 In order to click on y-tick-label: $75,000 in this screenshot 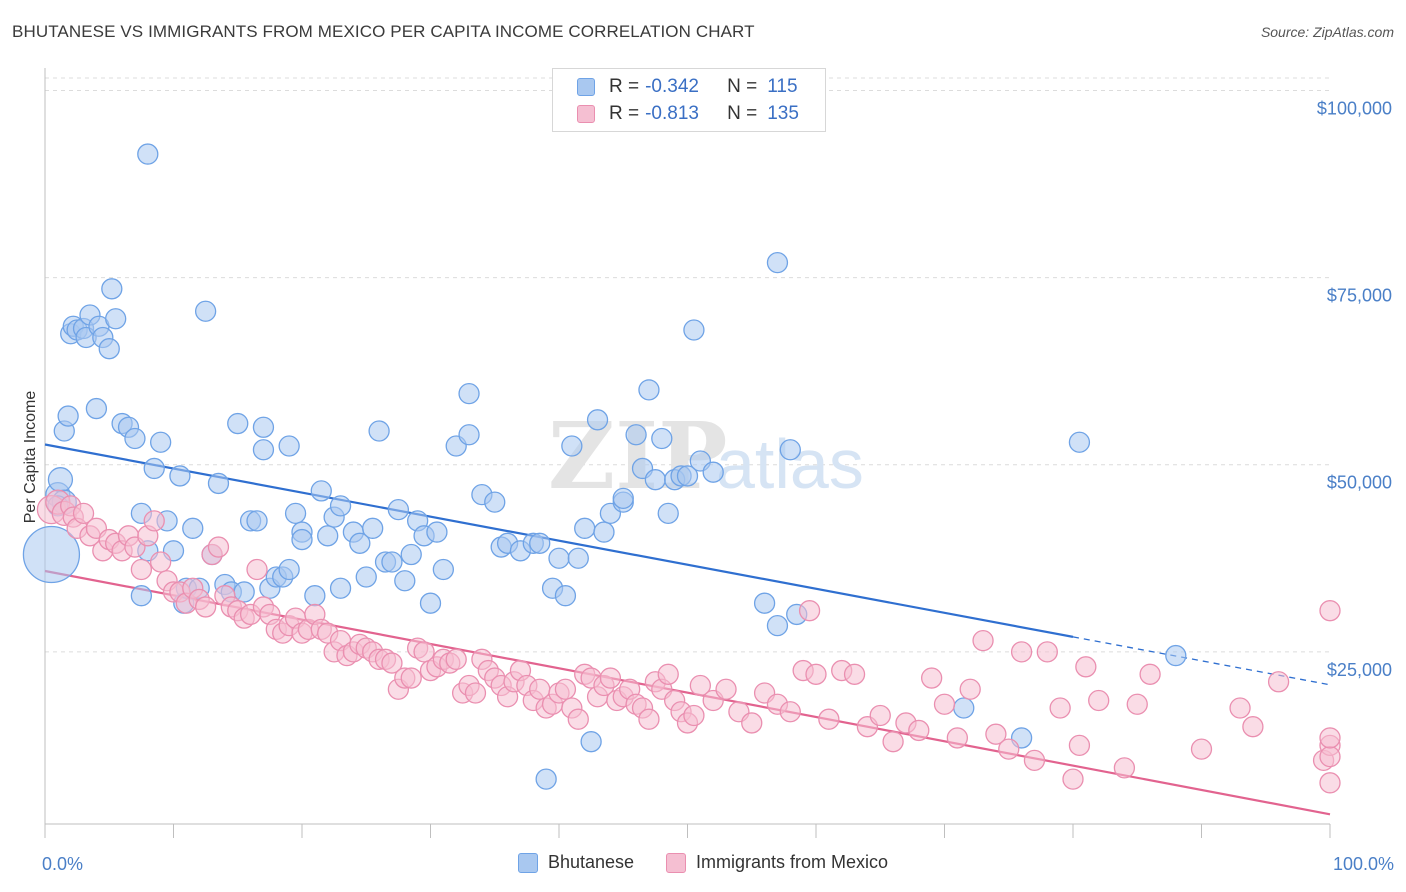, I will do `click(1359, 296)`.